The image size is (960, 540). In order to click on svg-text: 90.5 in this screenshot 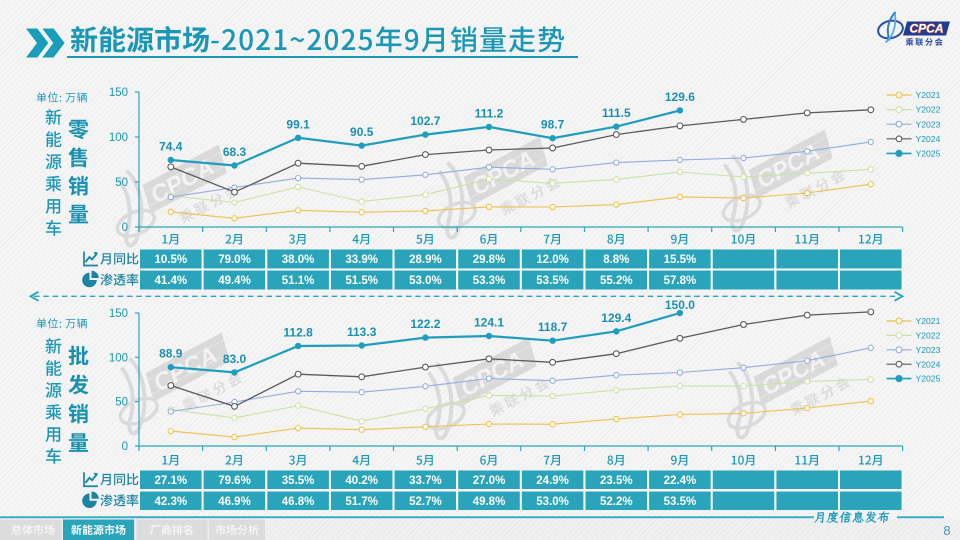, I will do `click(362, 132)`.